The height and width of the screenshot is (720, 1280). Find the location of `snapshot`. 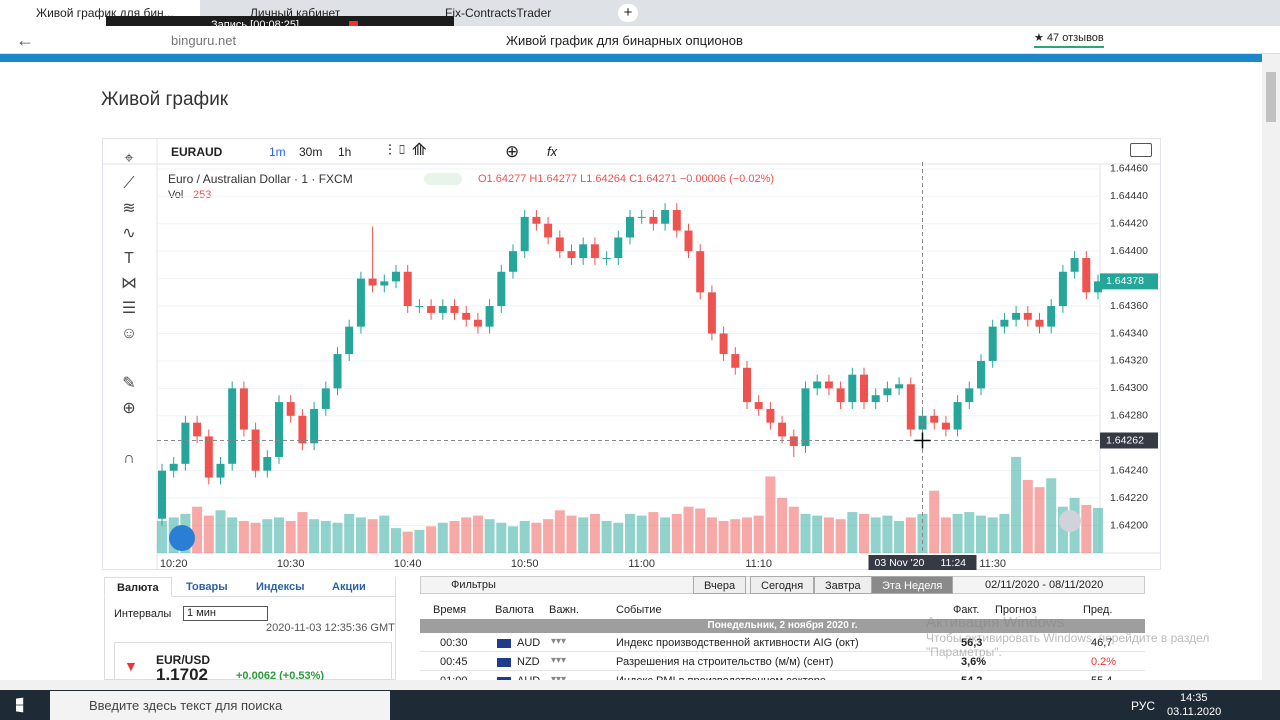

snapshot is located at coordinates (1141, 150).